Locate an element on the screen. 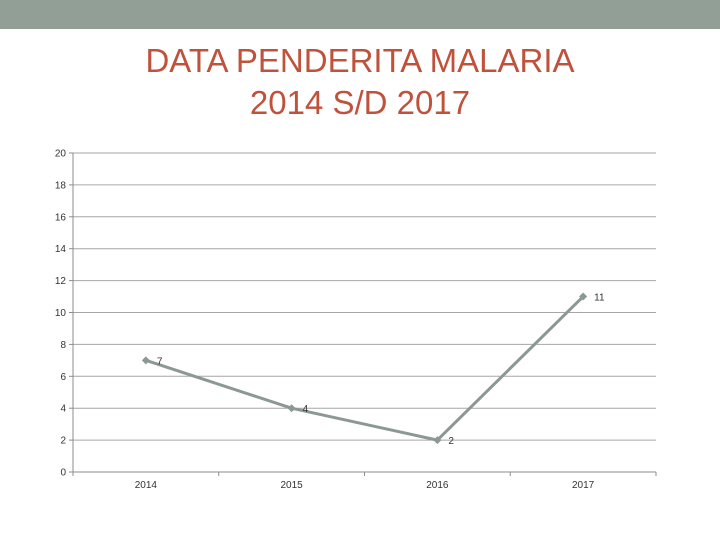 This screenshot has width=720, height=540. y-tick-label: 14 is located at coordinates (61, 249).